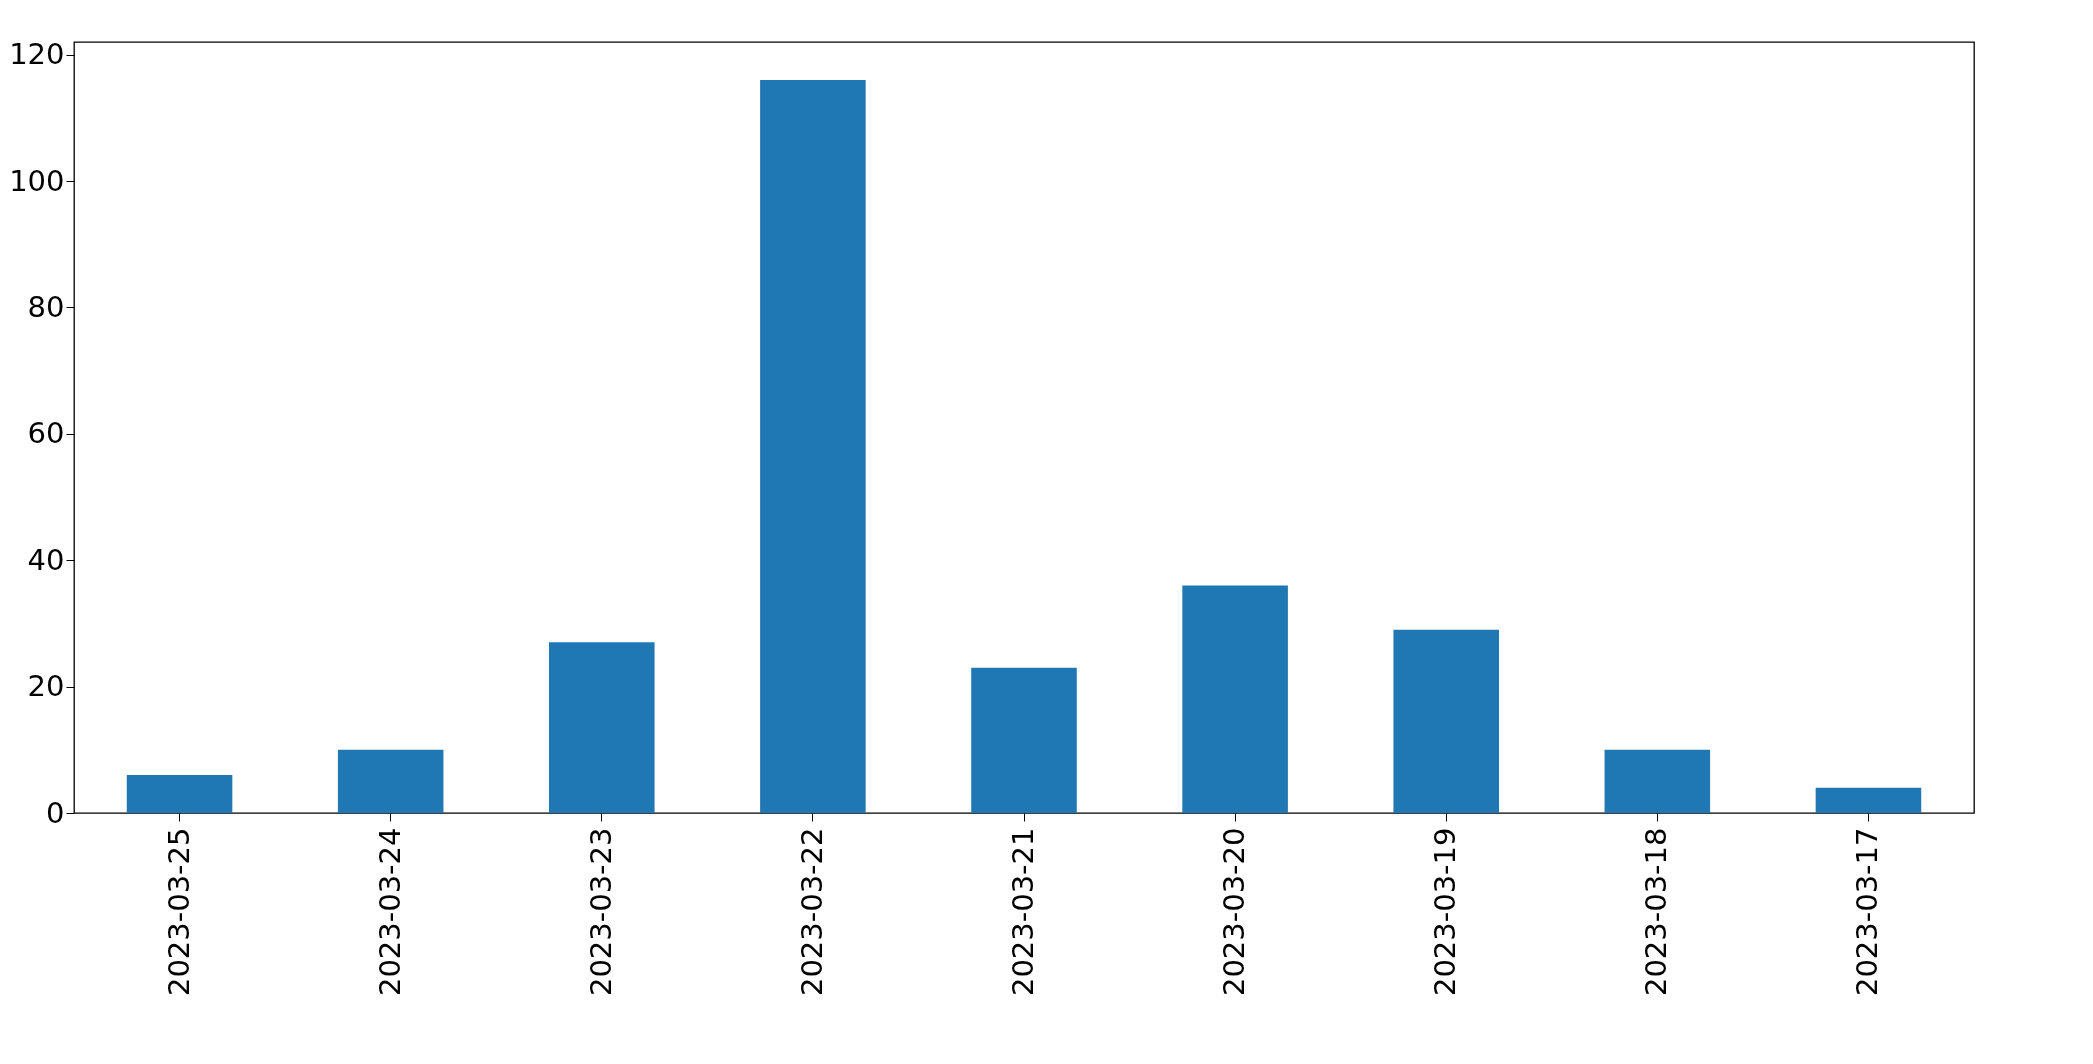  What do you see at coordinates (1867, 912) in the screenshot?
I see `x-tick-label: 2023-03-17` at bounding box center [1867, 912].